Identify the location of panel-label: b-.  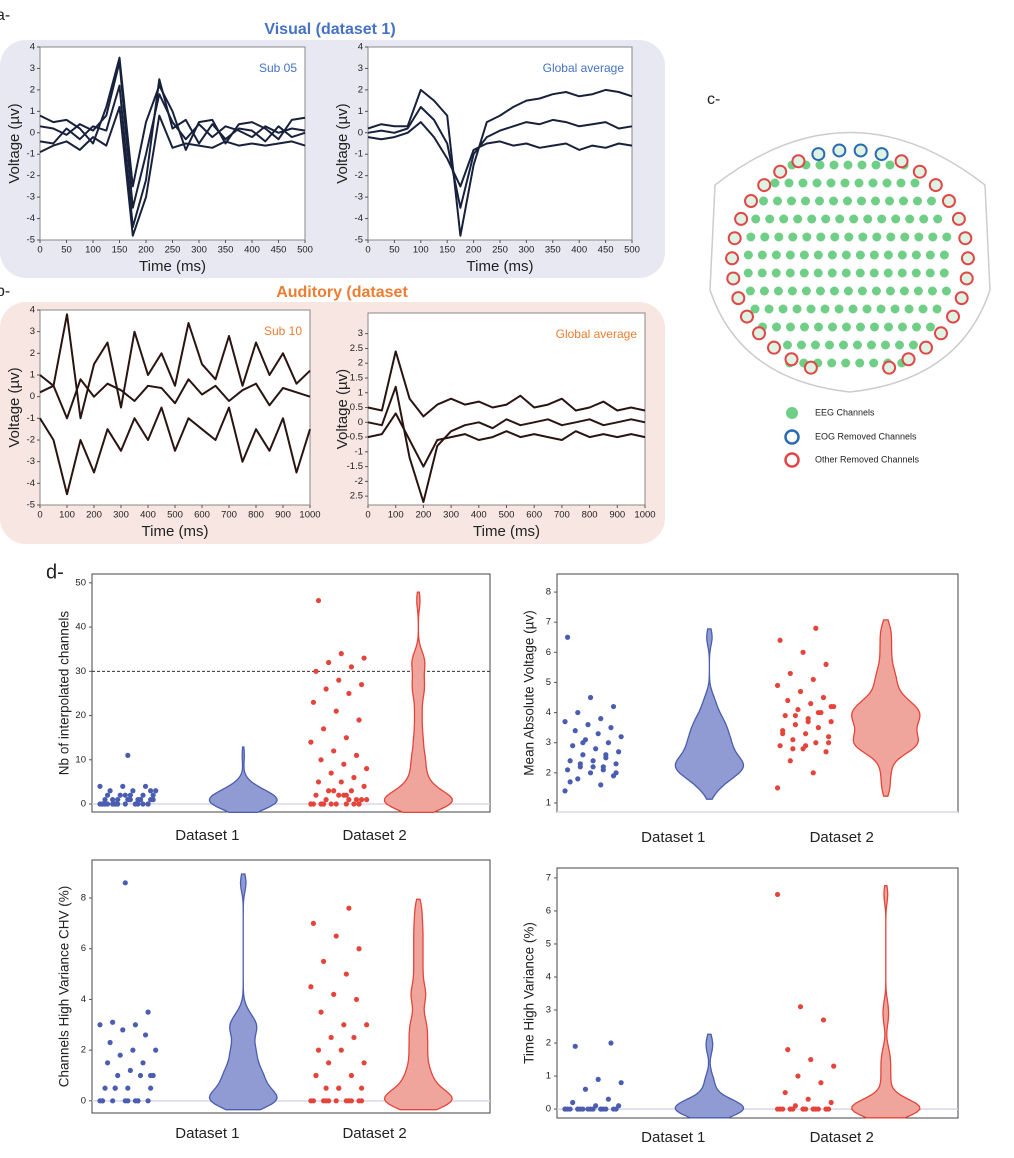
(5, 291).